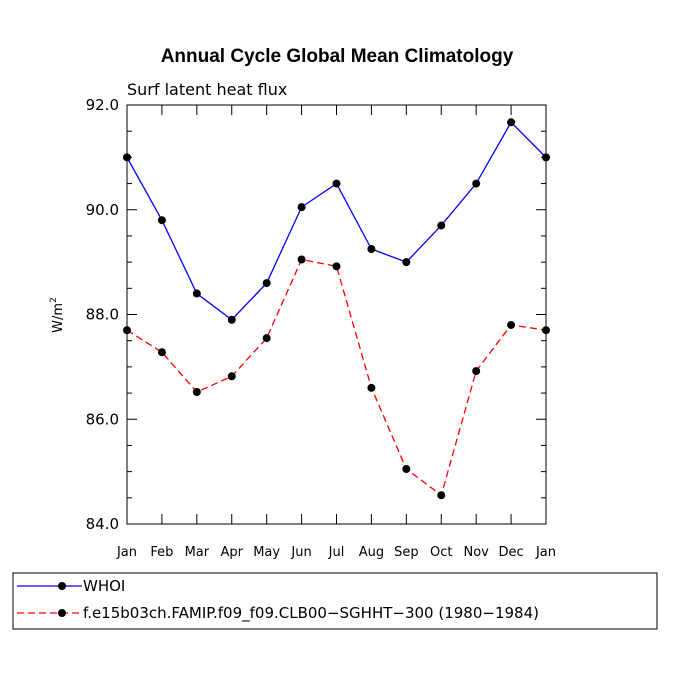  Describe the element at coordinates (102, 210) in the screenshot. I see `y-tick-label: 90.0` at that location.